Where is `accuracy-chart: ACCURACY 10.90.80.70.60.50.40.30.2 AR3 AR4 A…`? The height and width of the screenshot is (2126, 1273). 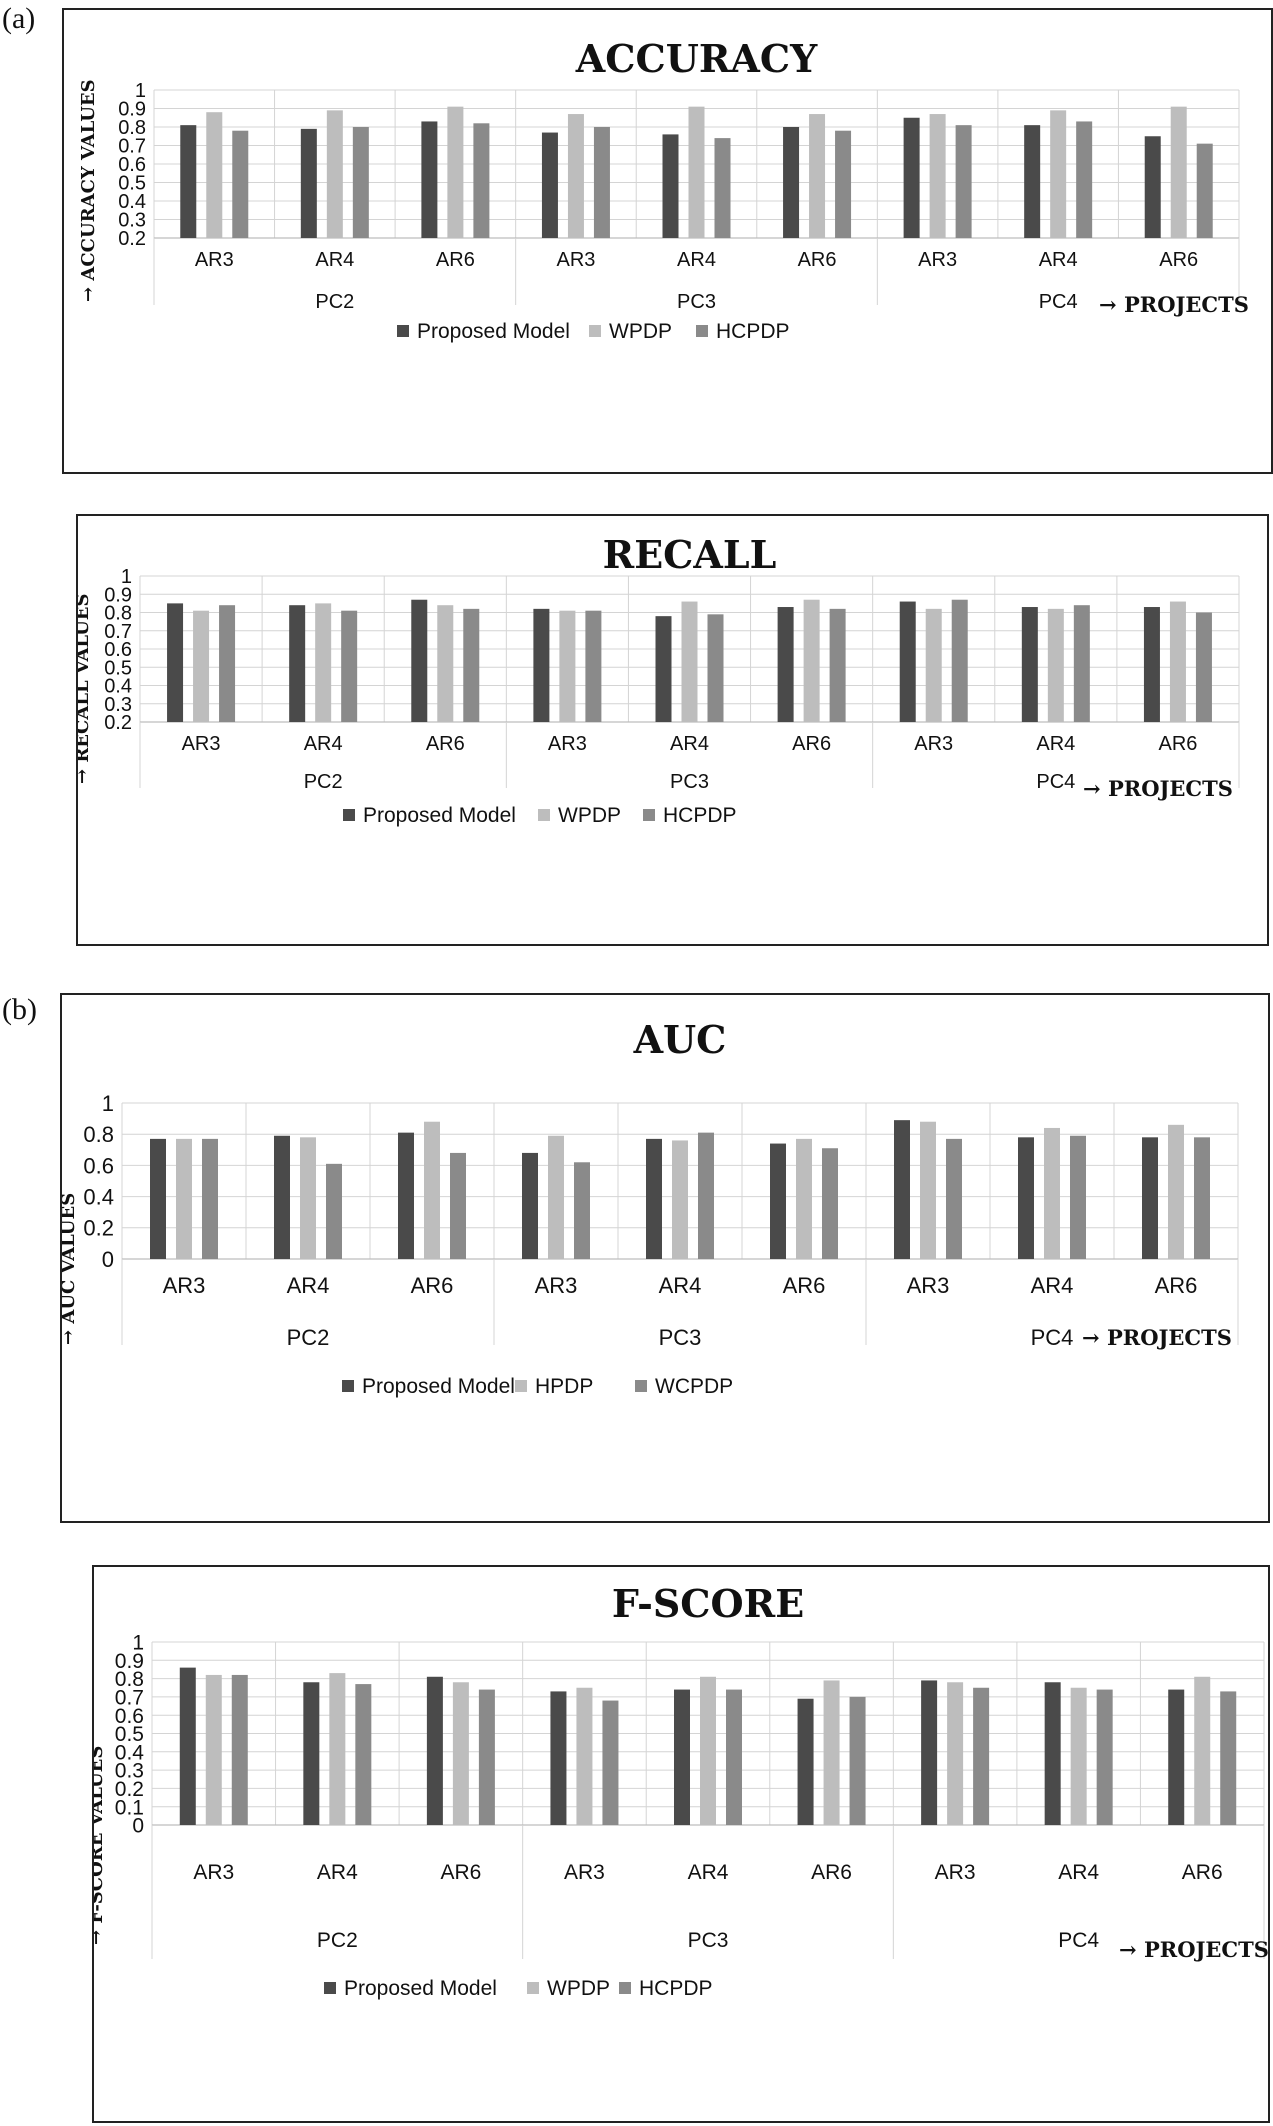 accuracy-chart: ACCURACY 10.90.80.70.60.50.40.30.2 AR3 AR4 A… is located at coordinates (663, 189).